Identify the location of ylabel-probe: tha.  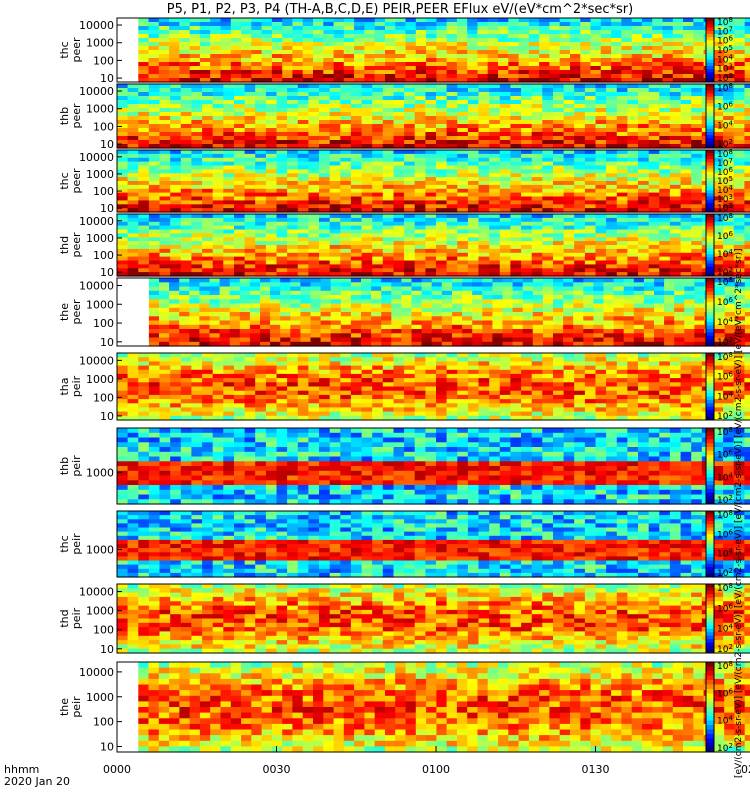
(64, 386).